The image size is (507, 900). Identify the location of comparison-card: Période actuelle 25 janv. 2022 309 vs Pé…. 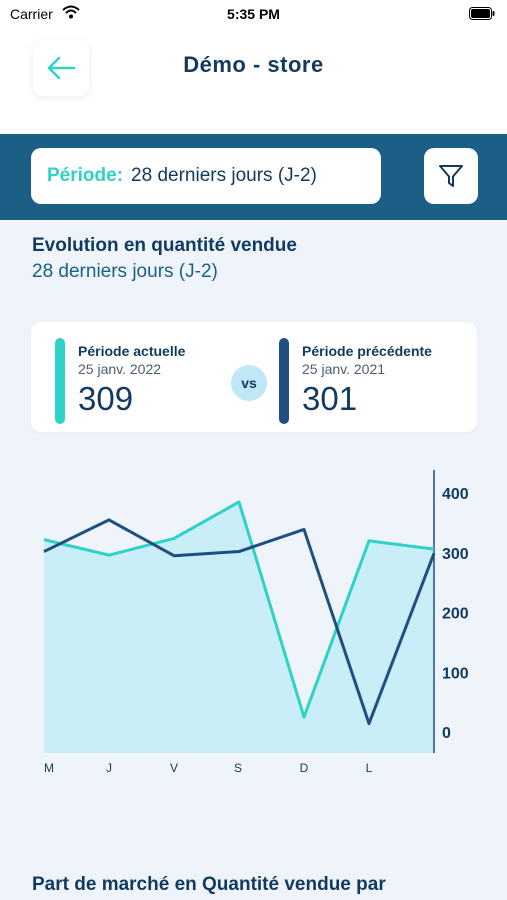
(254, 377).